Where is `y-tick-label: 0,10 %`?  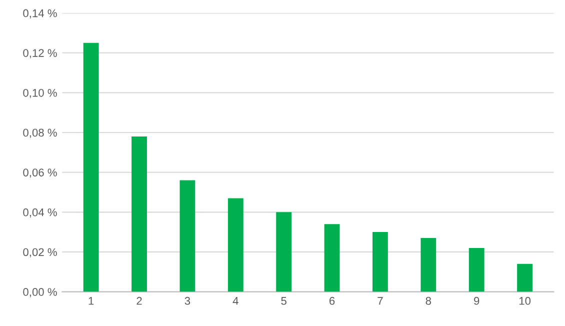 y-tick-label: 0,10 % is located at coordinates (40, 93).